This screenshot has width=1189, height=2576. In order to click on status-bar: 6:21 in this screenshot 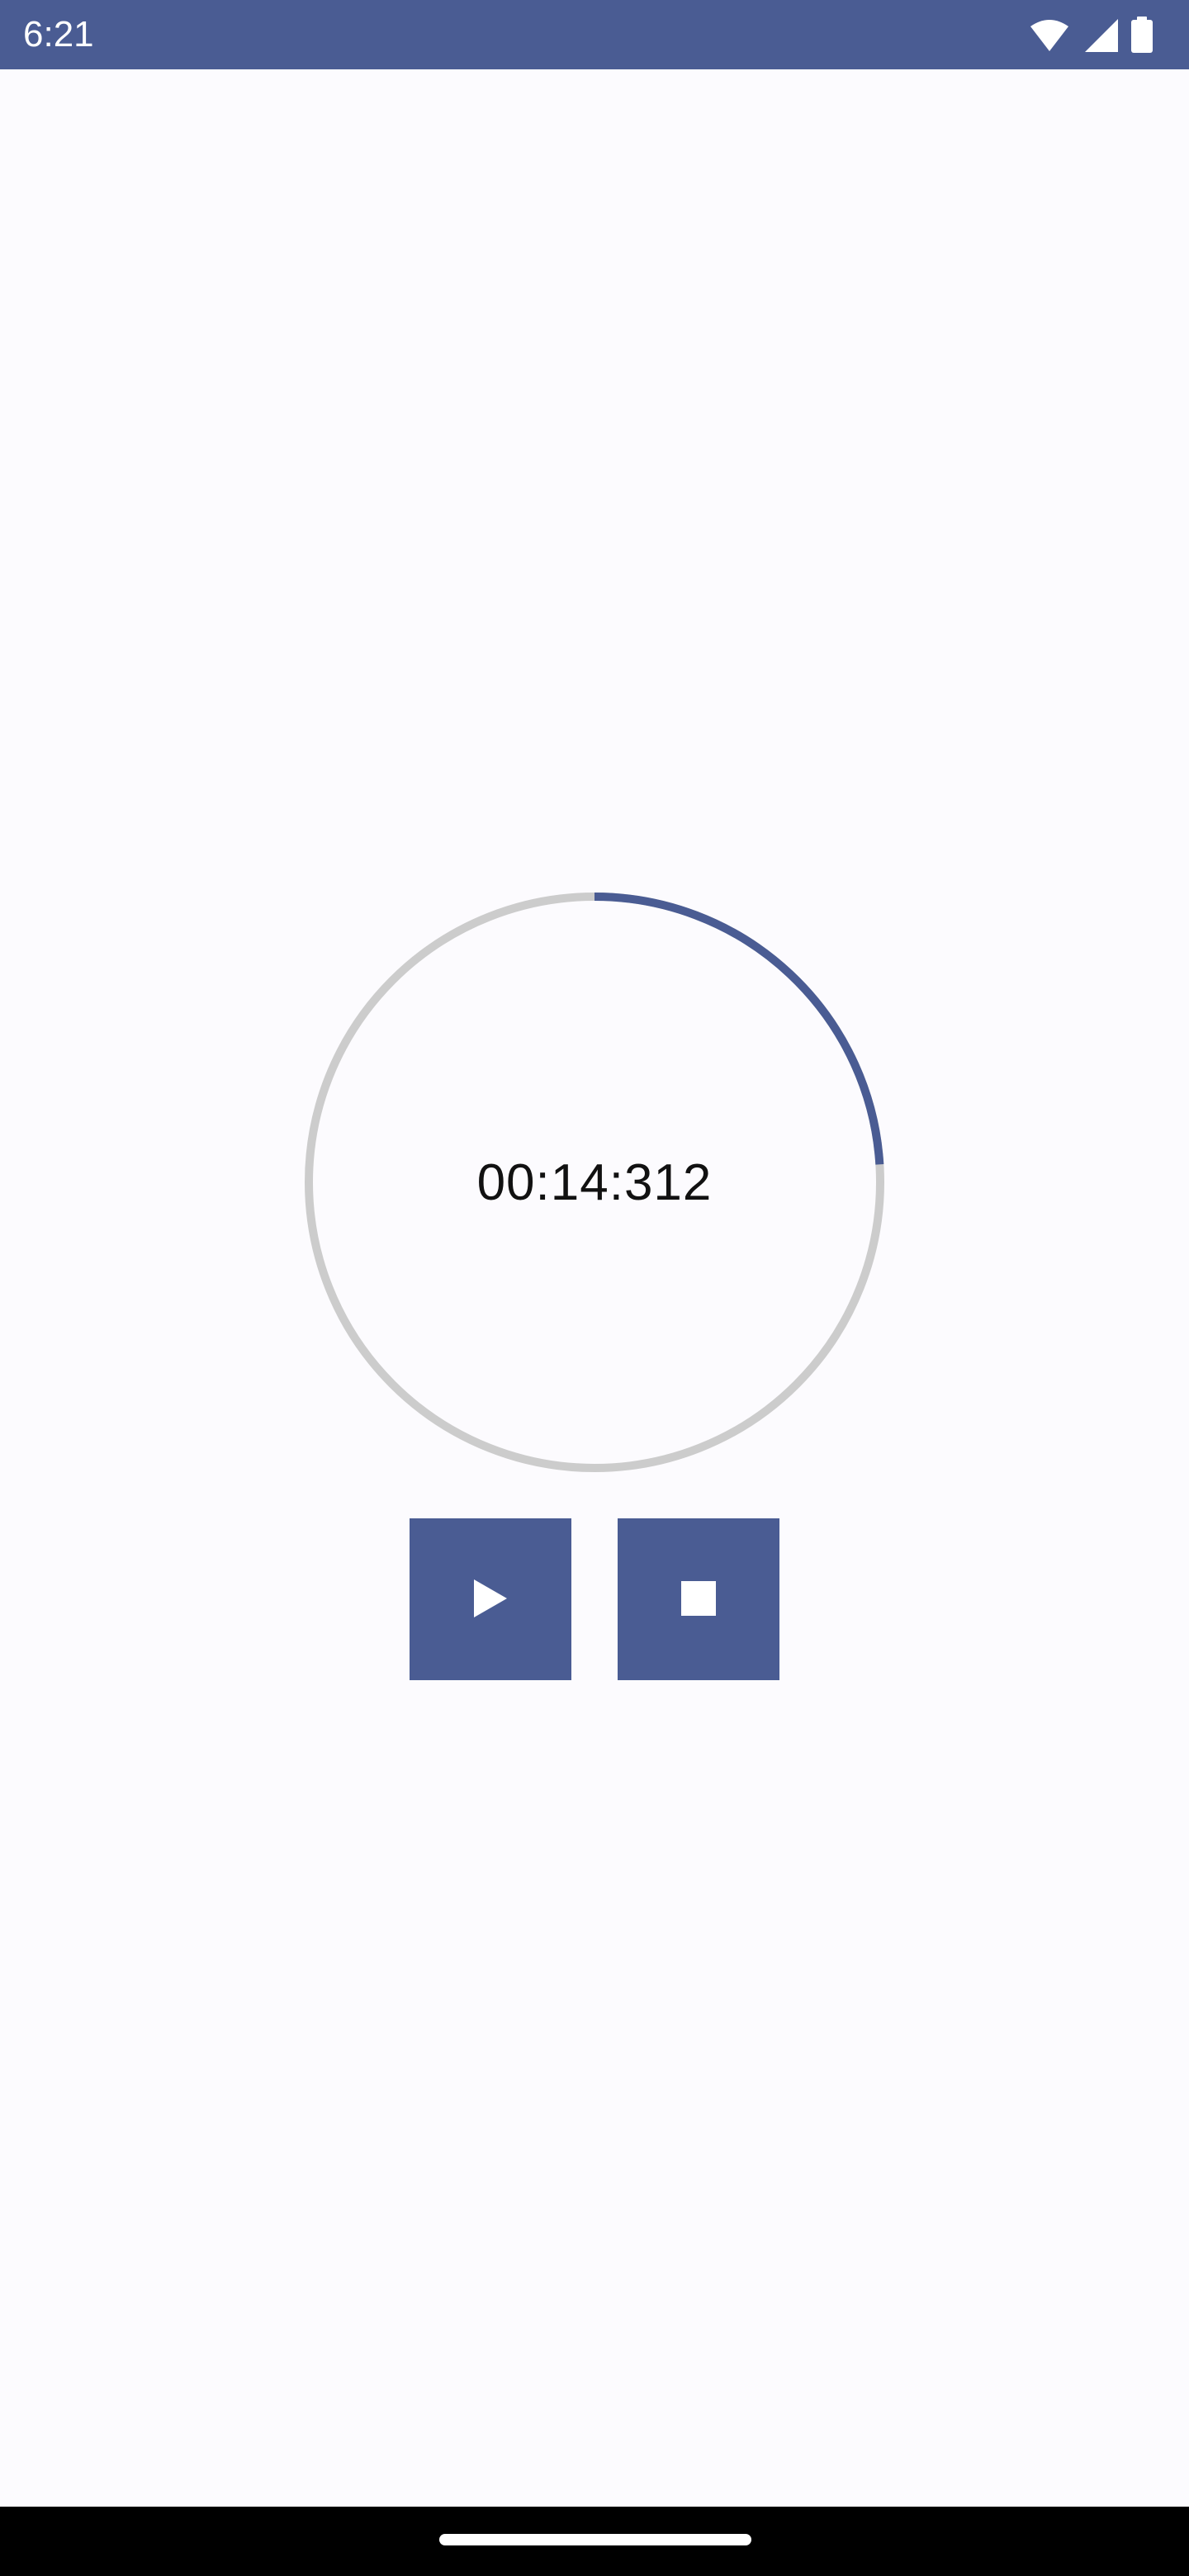, I will do `click(594, 34)`.